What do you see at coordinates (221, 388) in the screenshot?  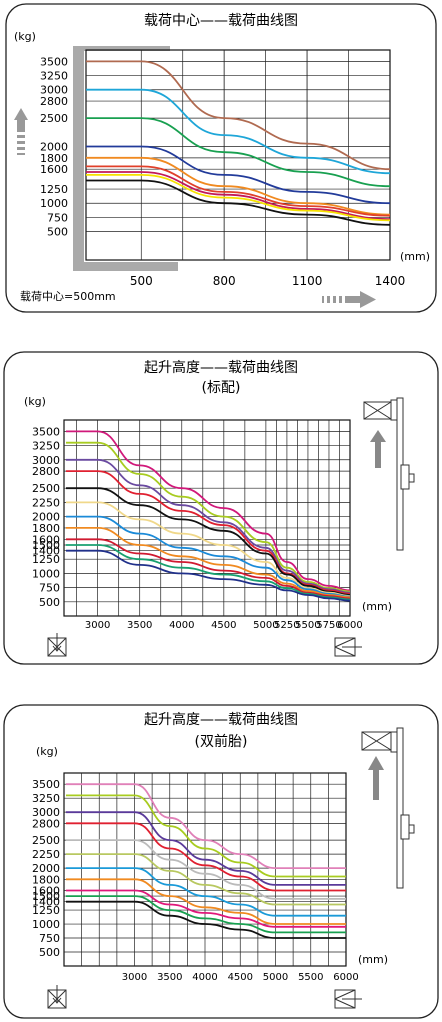 I see `chart-subtitle: (标配)` at bounding box center [221, 388].